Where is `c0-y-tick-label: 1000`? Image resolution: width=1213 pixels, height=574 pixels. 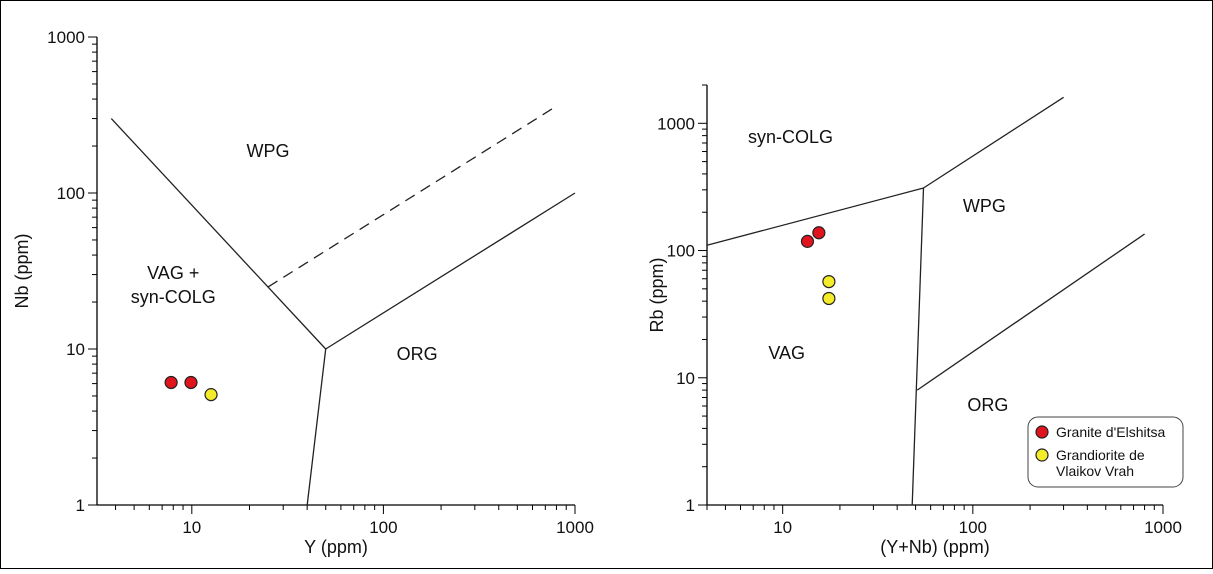
c0-y-tick-label: 1000 is located at coordinates (66, 37).